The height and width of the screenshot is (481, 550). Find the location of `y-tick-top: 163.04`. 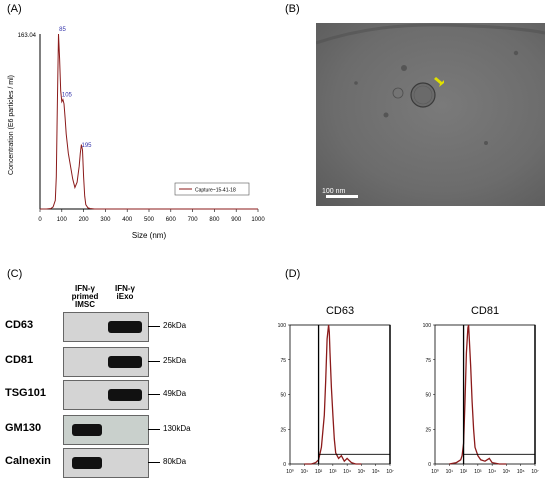

y-tick-top: 163.04 is located at coordinates (27, 36).